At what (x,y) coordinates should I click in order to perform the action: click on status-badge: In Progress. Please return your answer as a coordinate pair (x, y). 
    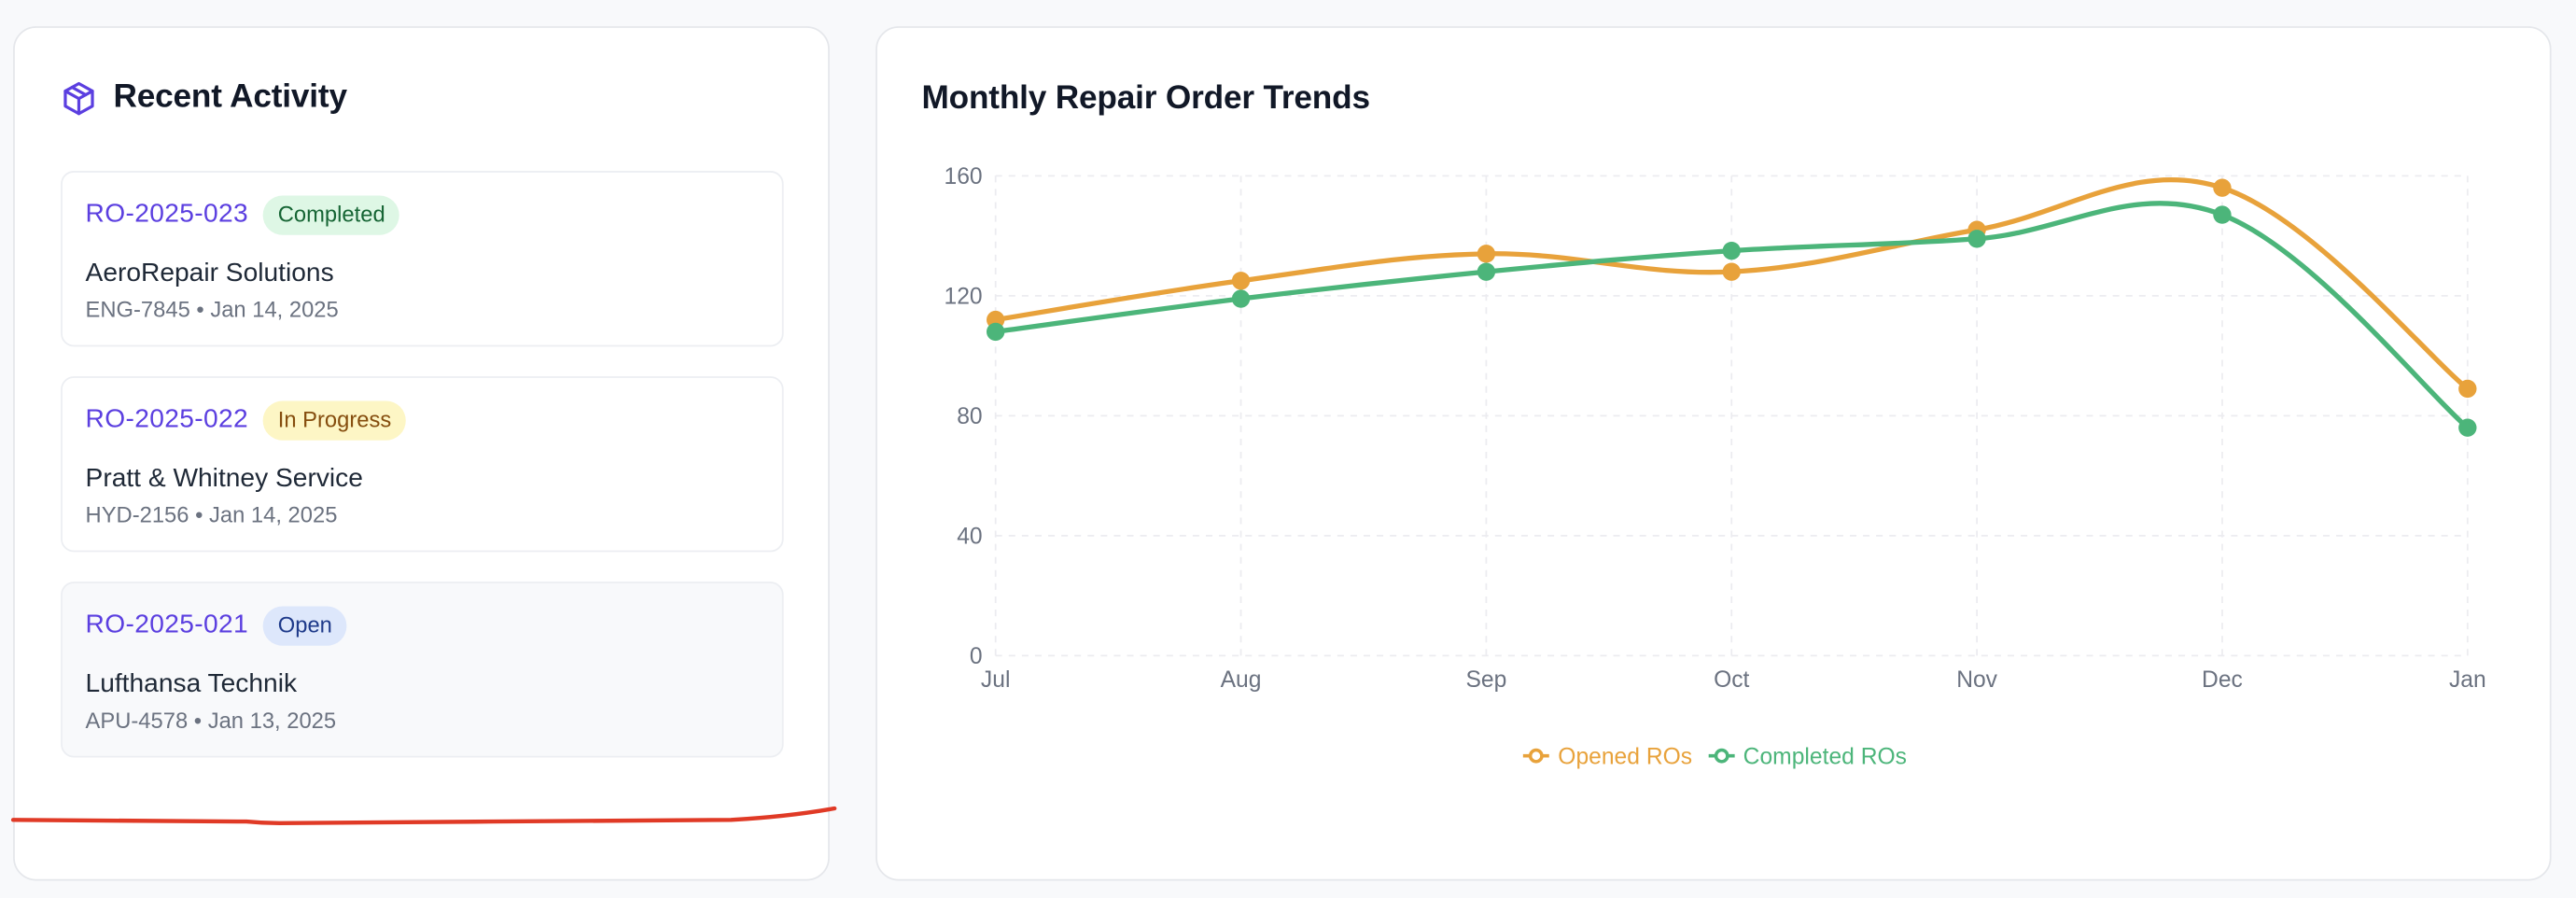
    Looking at the image, I should click on (334, 420).